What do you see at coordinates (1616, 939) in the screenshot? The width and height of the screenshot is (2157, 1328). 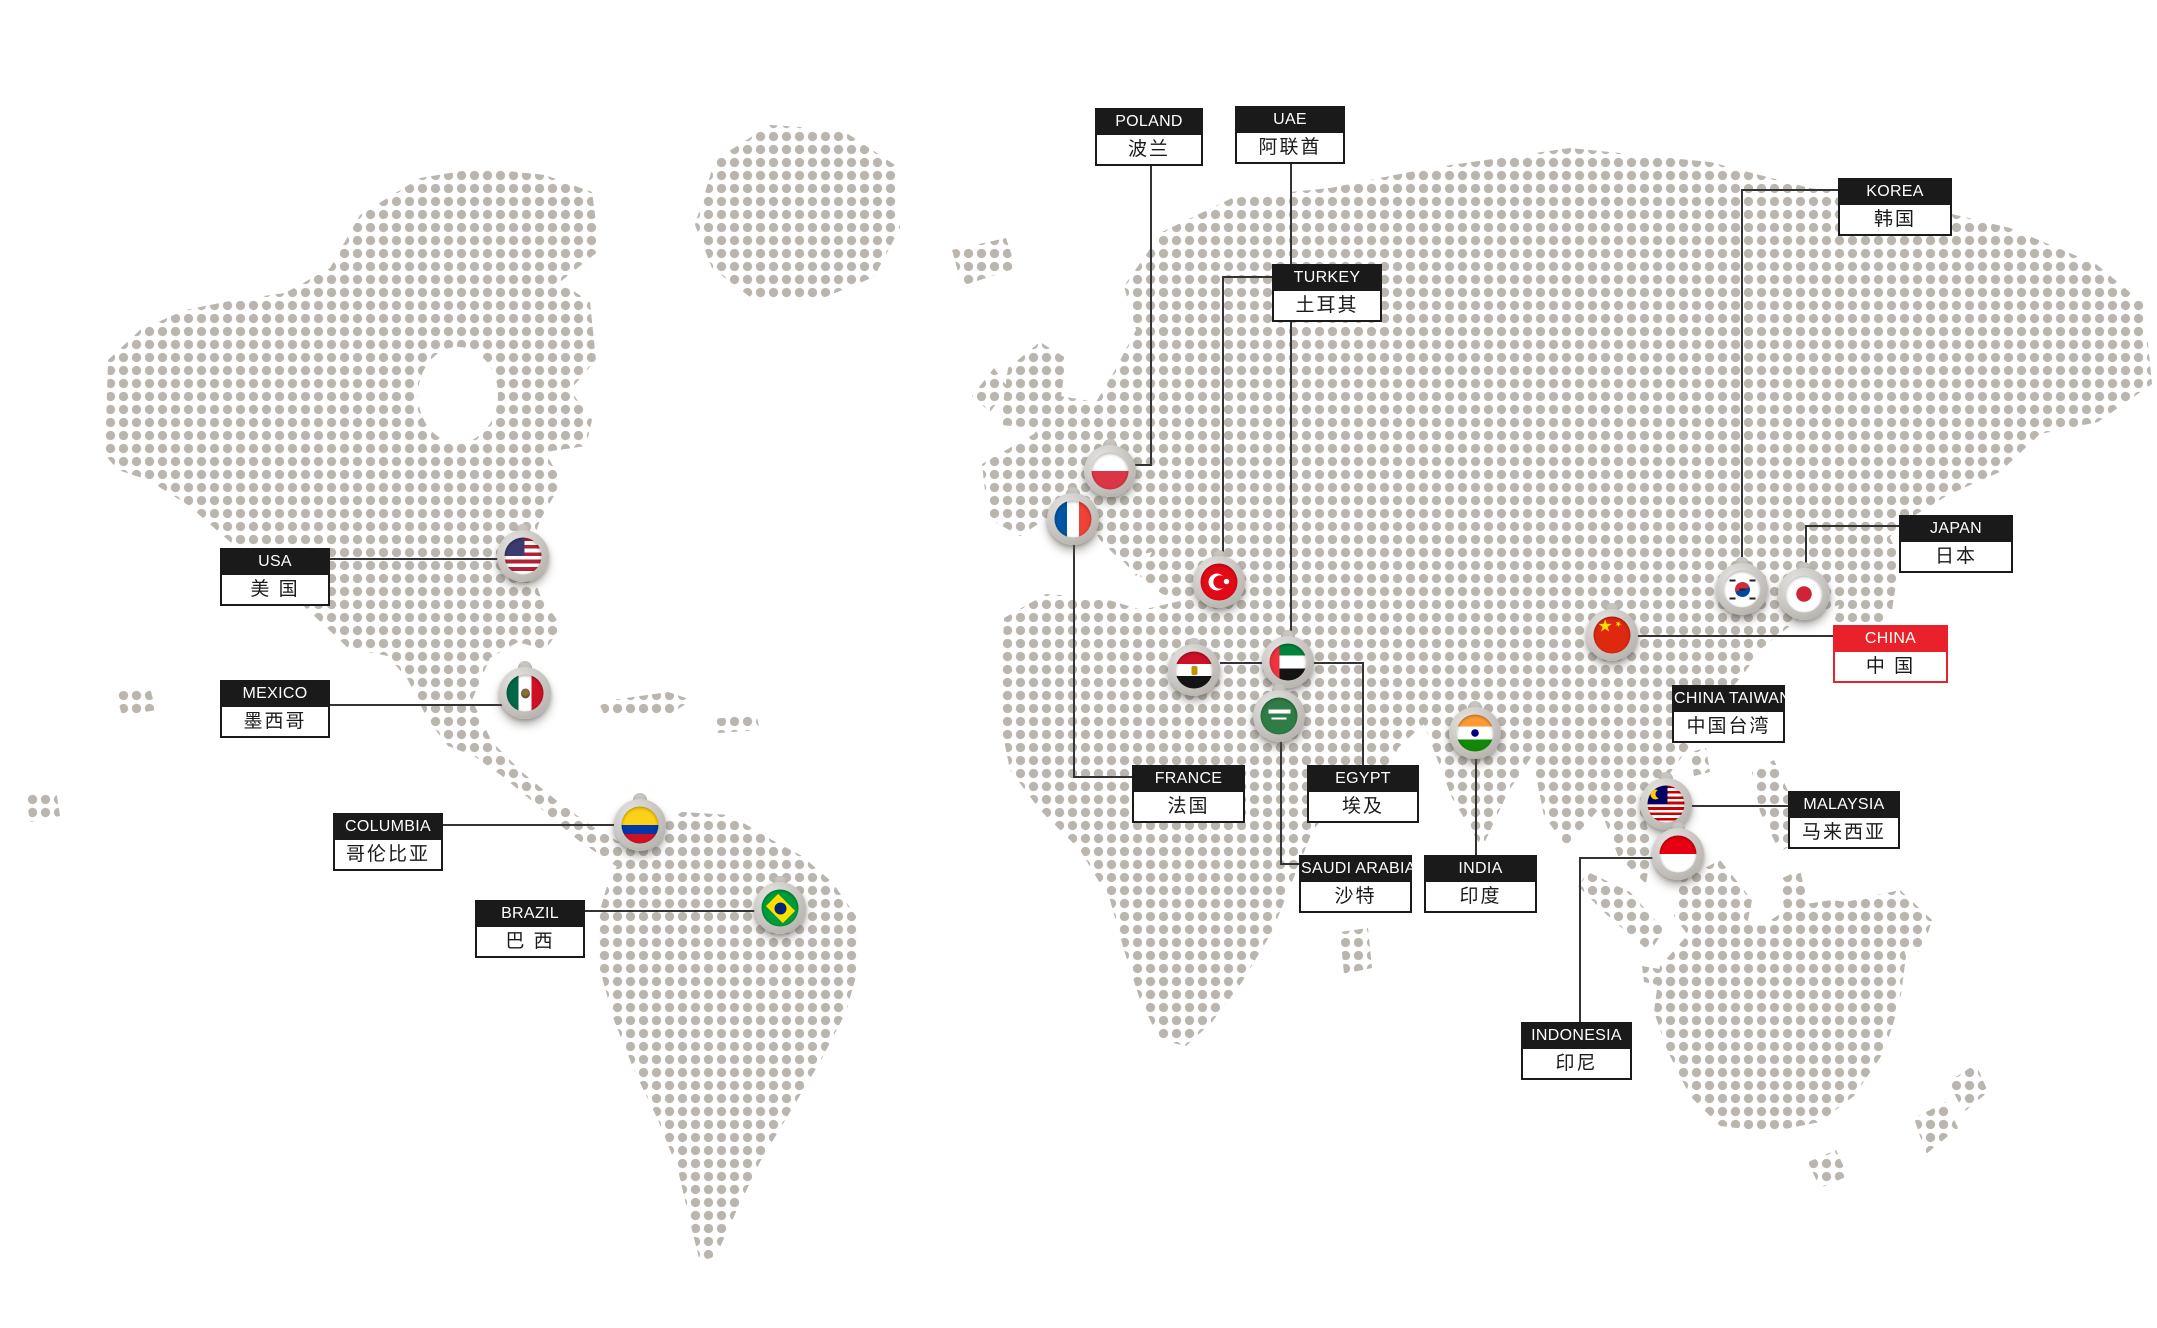 I see `connector-indonesia` at bounding box center [1616, 939].